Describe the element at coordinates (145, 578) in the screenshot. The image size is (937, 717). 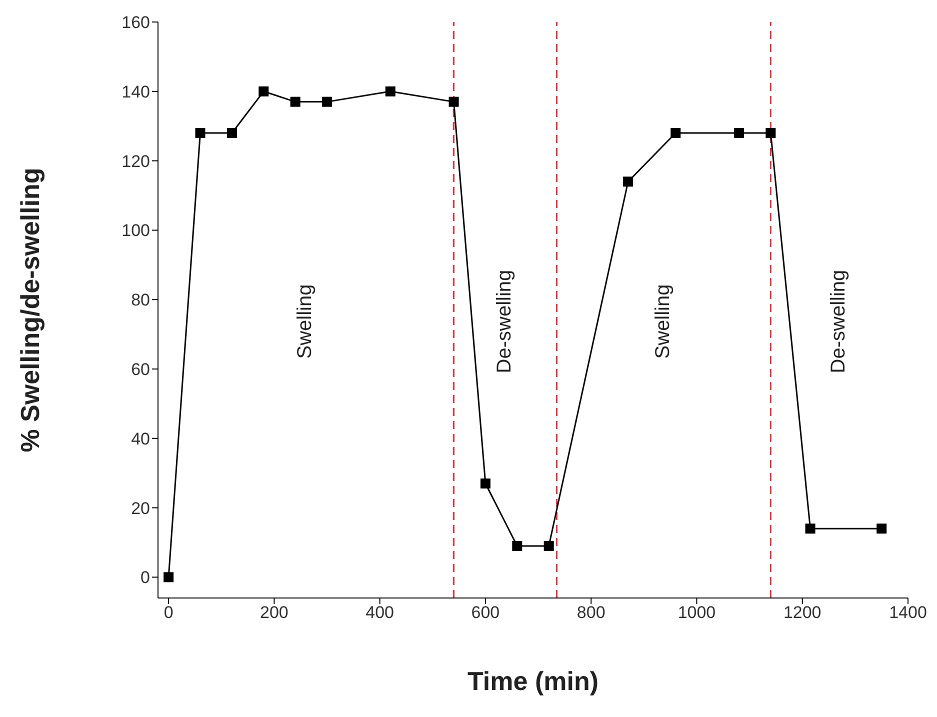
I see `y-tick-label: 0` at that location.